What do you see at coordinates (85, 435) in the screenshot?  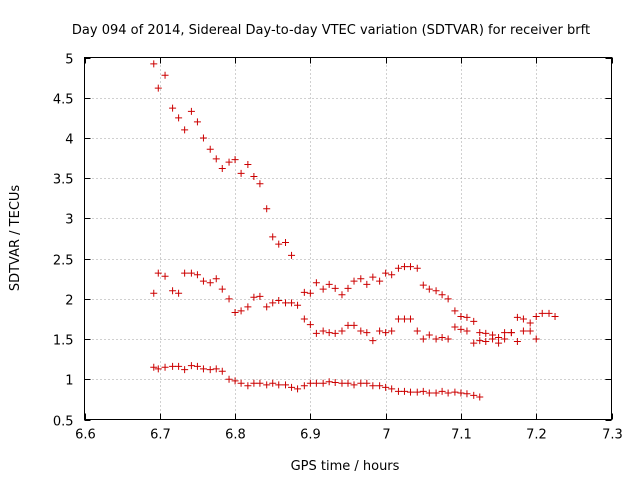 I see `x-tick-label: 6.6` at bounding box center [85, 435].